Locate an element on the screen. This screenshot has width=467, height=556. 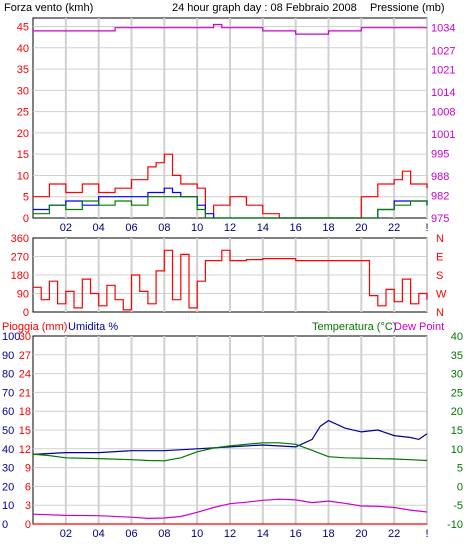
chart-title: 24 hour graph day : 08 Febbraio 2008 is located at coordinates (264, 8).